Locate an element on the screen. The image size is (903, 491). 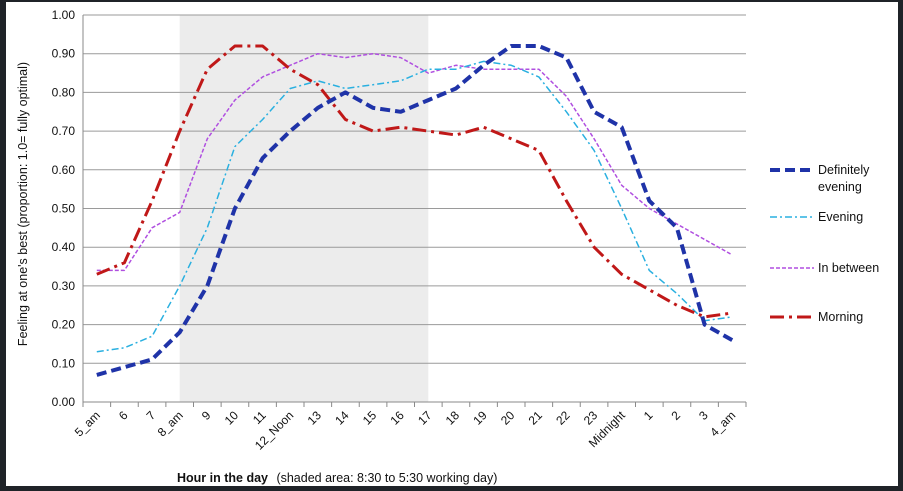
legend-item: In between is located at coordinates (824, 268).